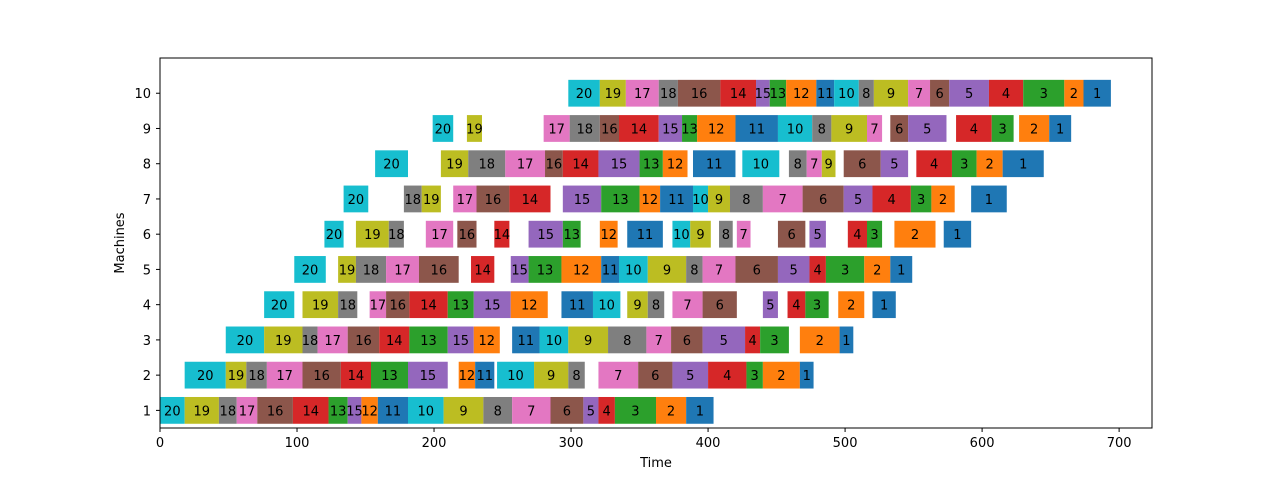  I want to click on x-axis-label: Time, so click(655, 463).